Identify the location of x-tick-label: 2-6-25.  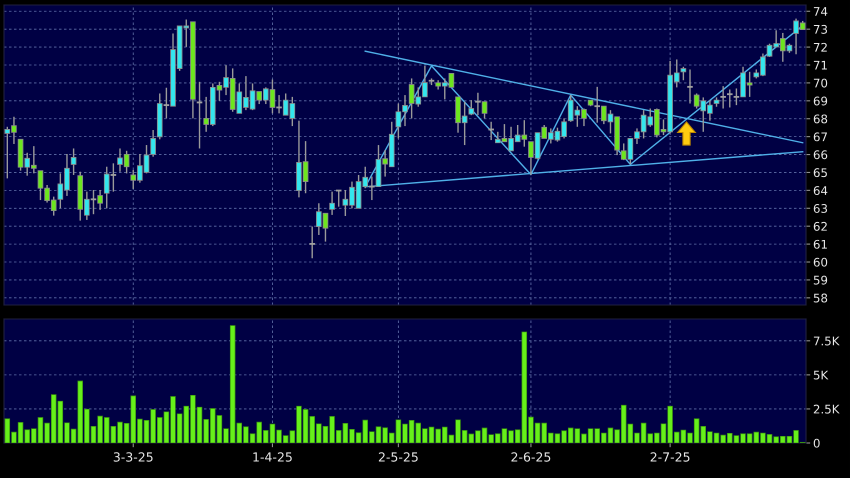
(530, 457).